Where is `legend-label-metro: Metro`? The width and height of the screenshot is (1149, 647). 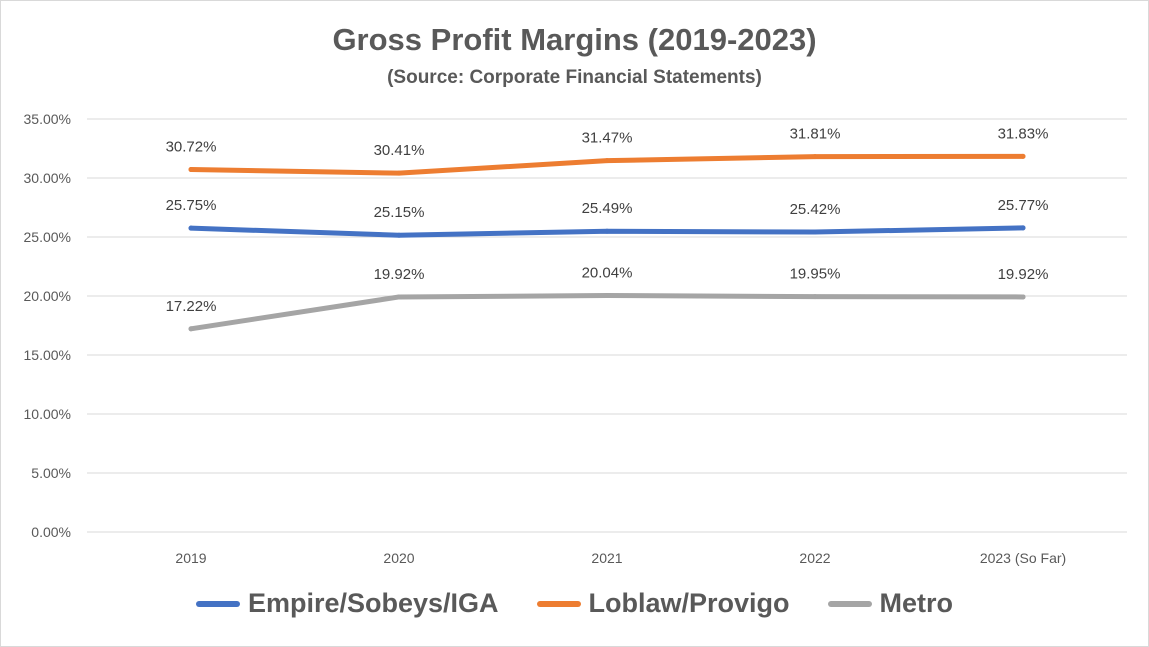
legend-label-metro: Metro is located at coordinates (916, 603).